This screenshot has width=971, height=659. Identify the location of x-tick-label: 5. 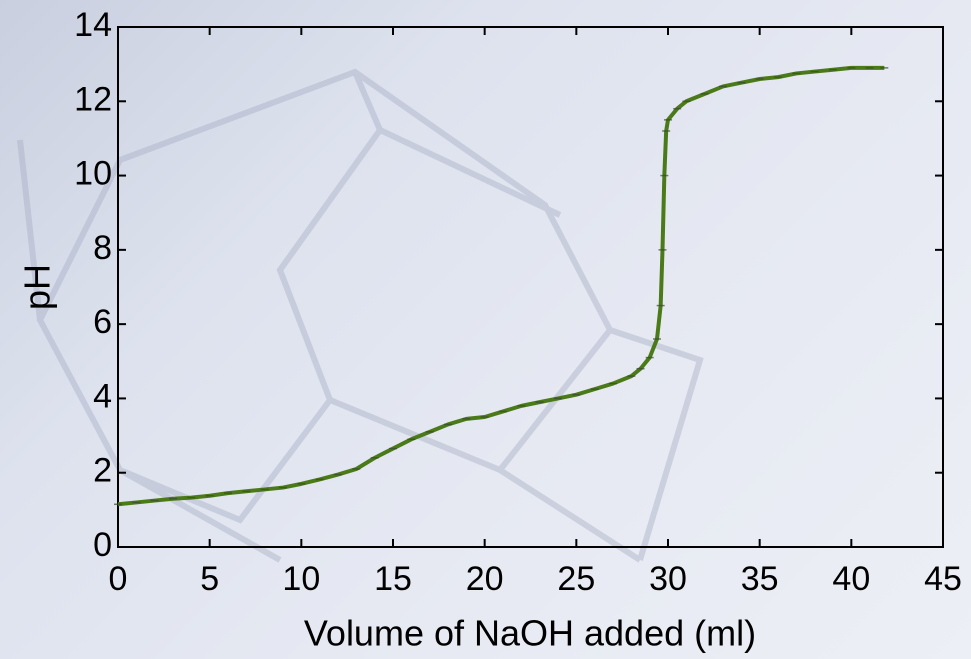
(209, 579).